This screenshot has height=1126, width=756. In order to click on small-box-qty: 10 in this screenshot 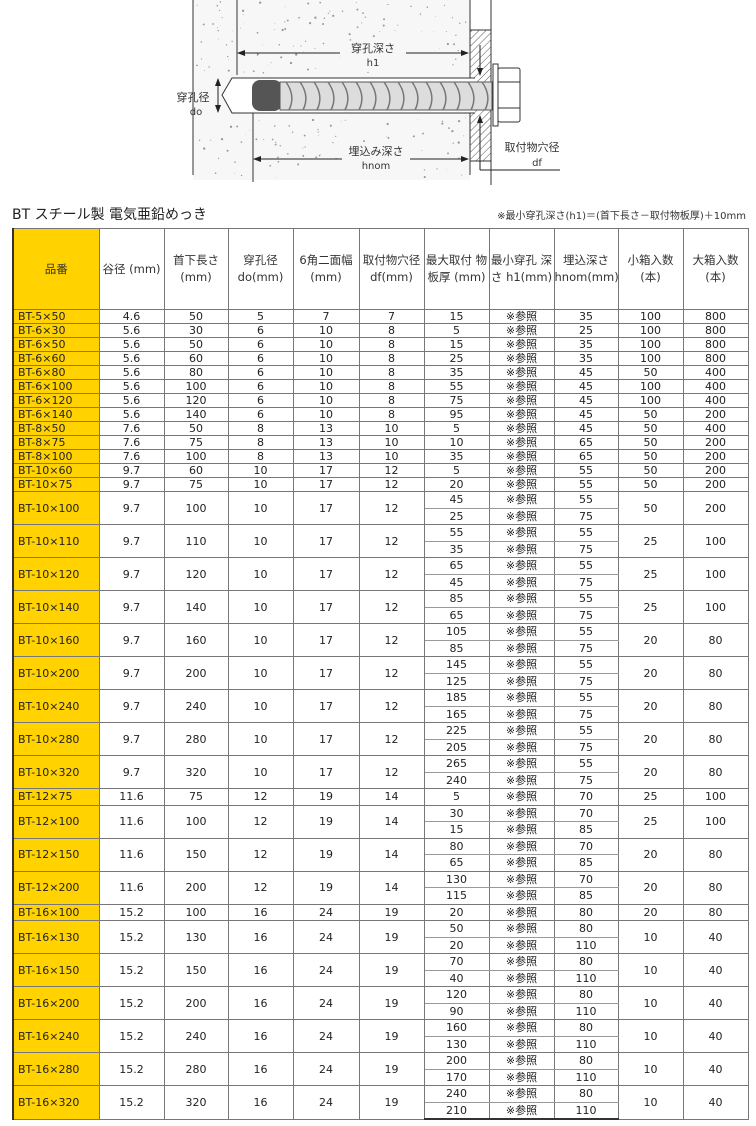, I will do `click(650, 1003)`.